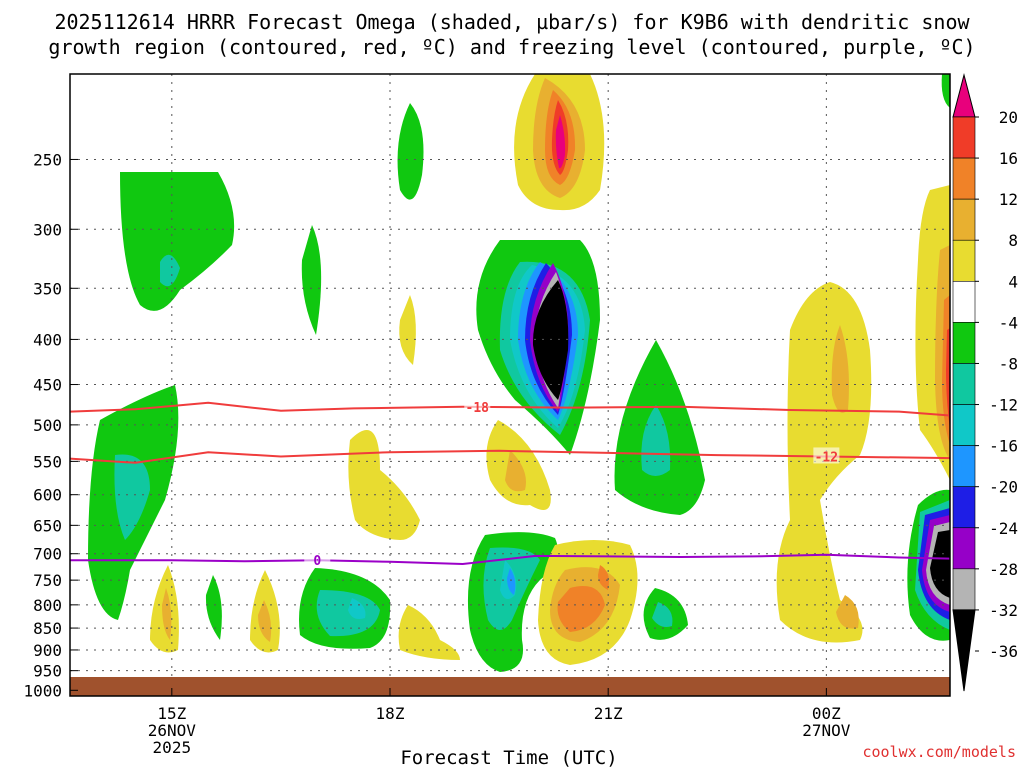 The image size is (1024, 772). I want to click on y-tick-label: 500, so click(47, 425).